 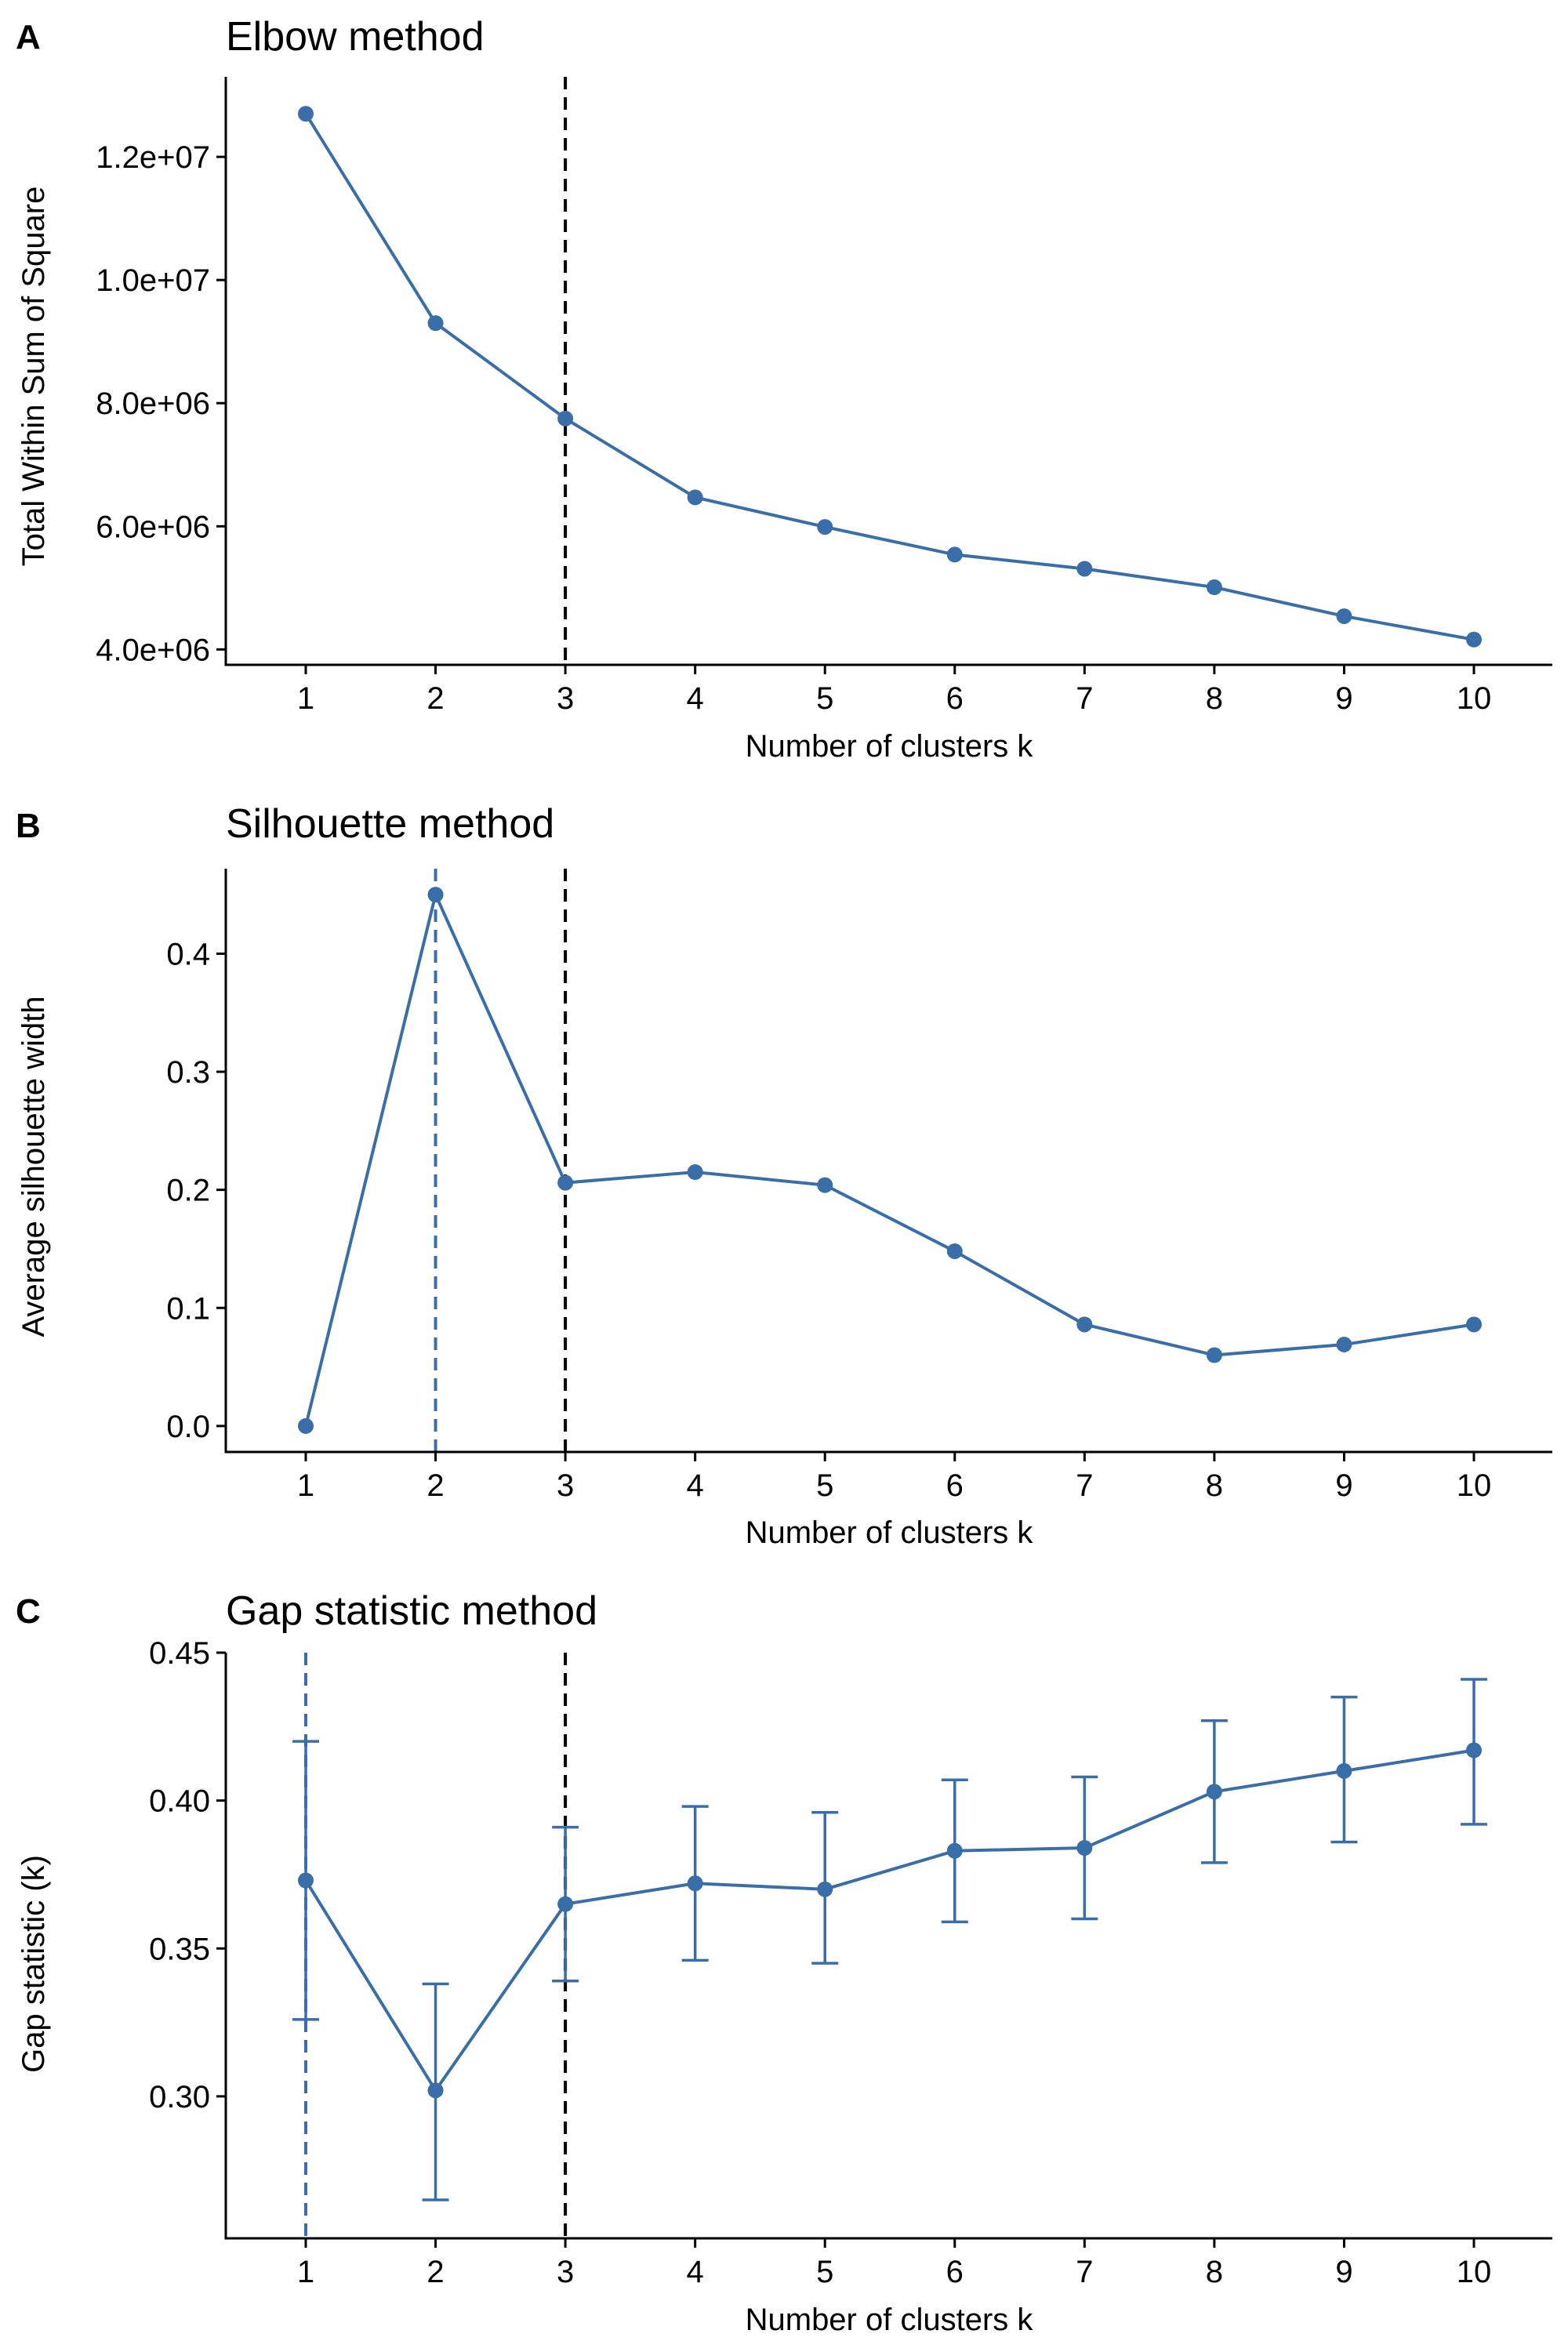 What do you see at coordinates (390, 824) in the screenshot?
I see `chart-title: Silhouette method` at bounding box center [390, 824].